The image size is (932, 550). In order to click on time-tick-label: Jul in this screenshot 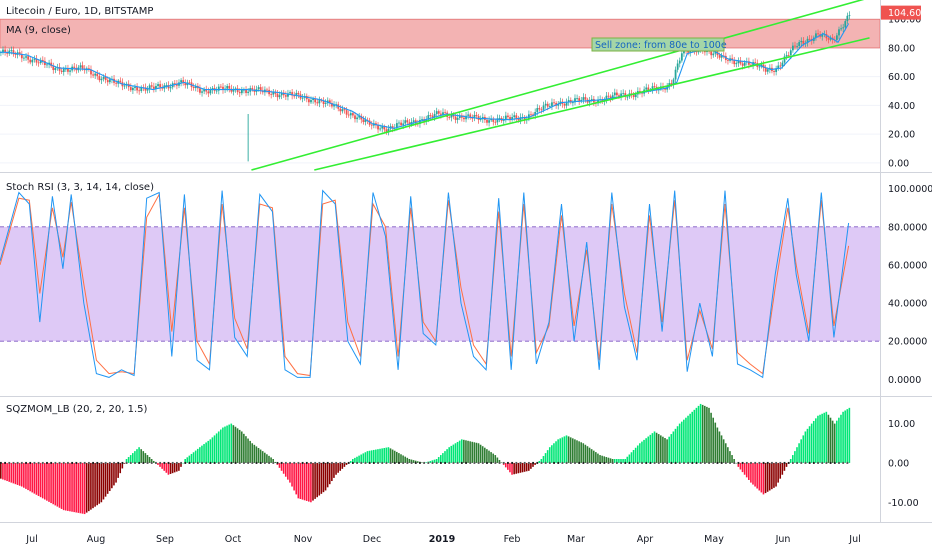, I will do `click(854, 539)`.